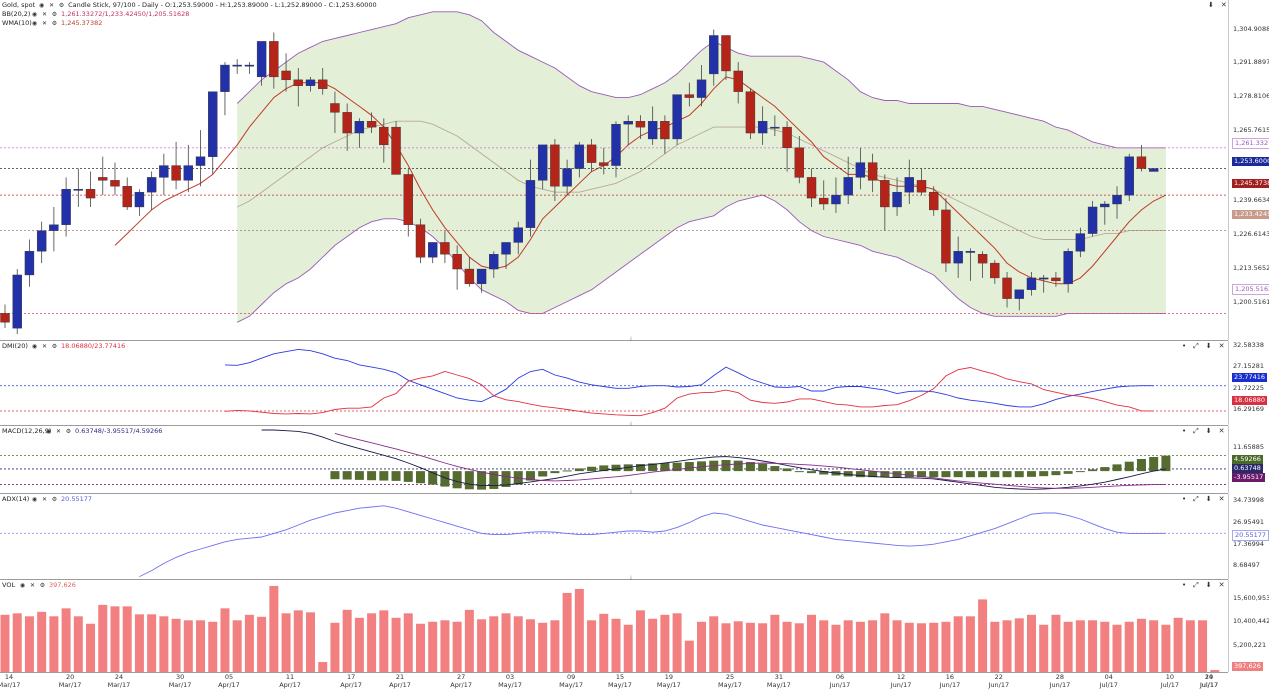 The image size is (1269, 690). What do you see at coordinates (614, 459) in the screenshot?
I see `macd-plot-area` at bounding box center [614, 459].